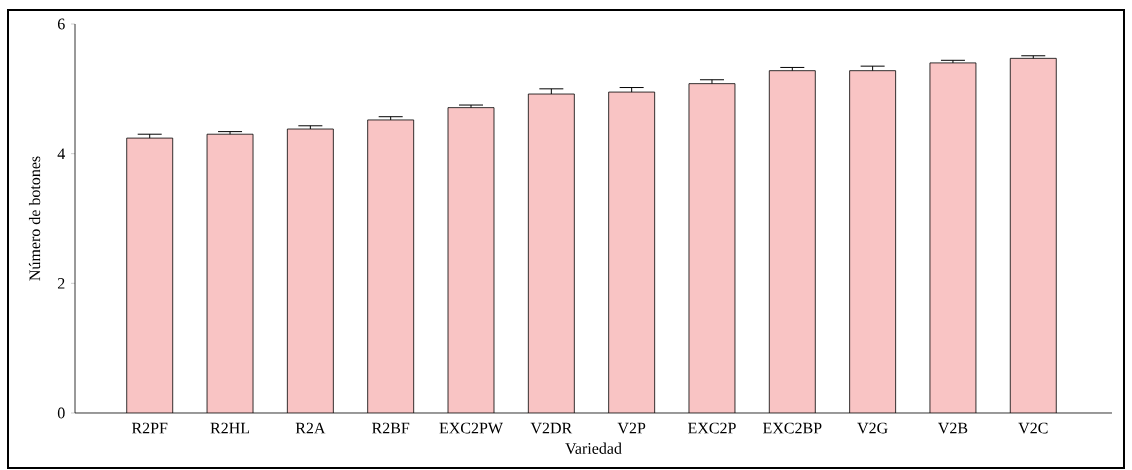 Image resolution: width=1132 pixels, height=470 pixels. What do you see at coordinates (953, 428) in the screenshot?
I see `x-tick-label: V2B` at bounding box center [953, 428].